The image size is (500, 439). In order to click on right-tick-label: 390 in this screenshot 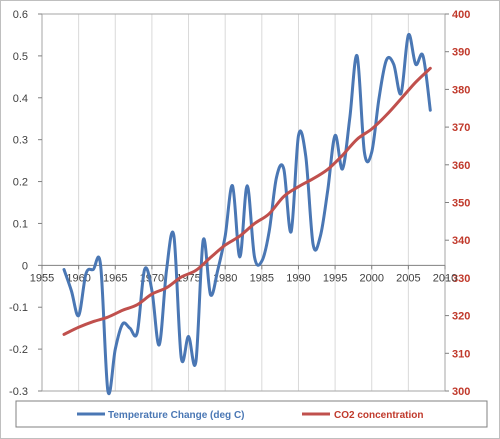, I will do `click(461, 53)`.